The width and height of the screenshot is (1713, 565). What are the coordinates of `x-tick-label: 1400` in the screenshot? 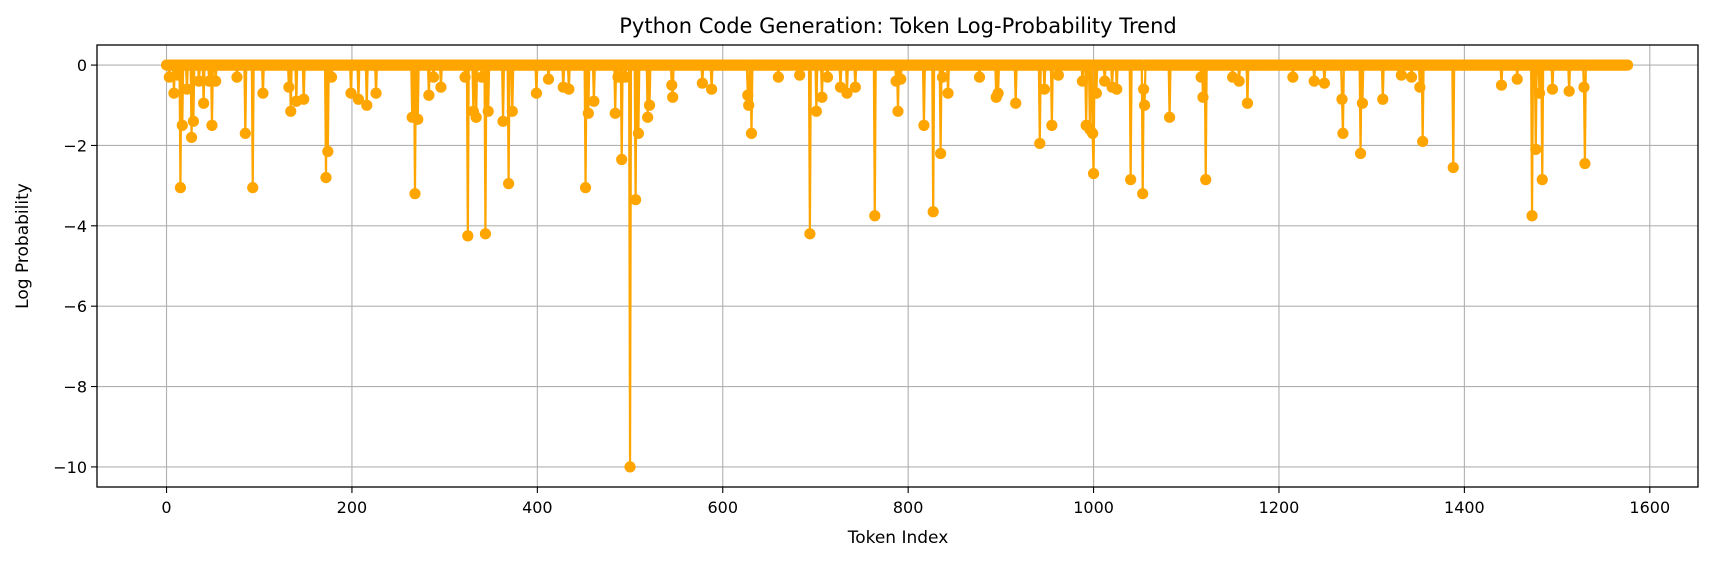 It's located at (1464, 507).